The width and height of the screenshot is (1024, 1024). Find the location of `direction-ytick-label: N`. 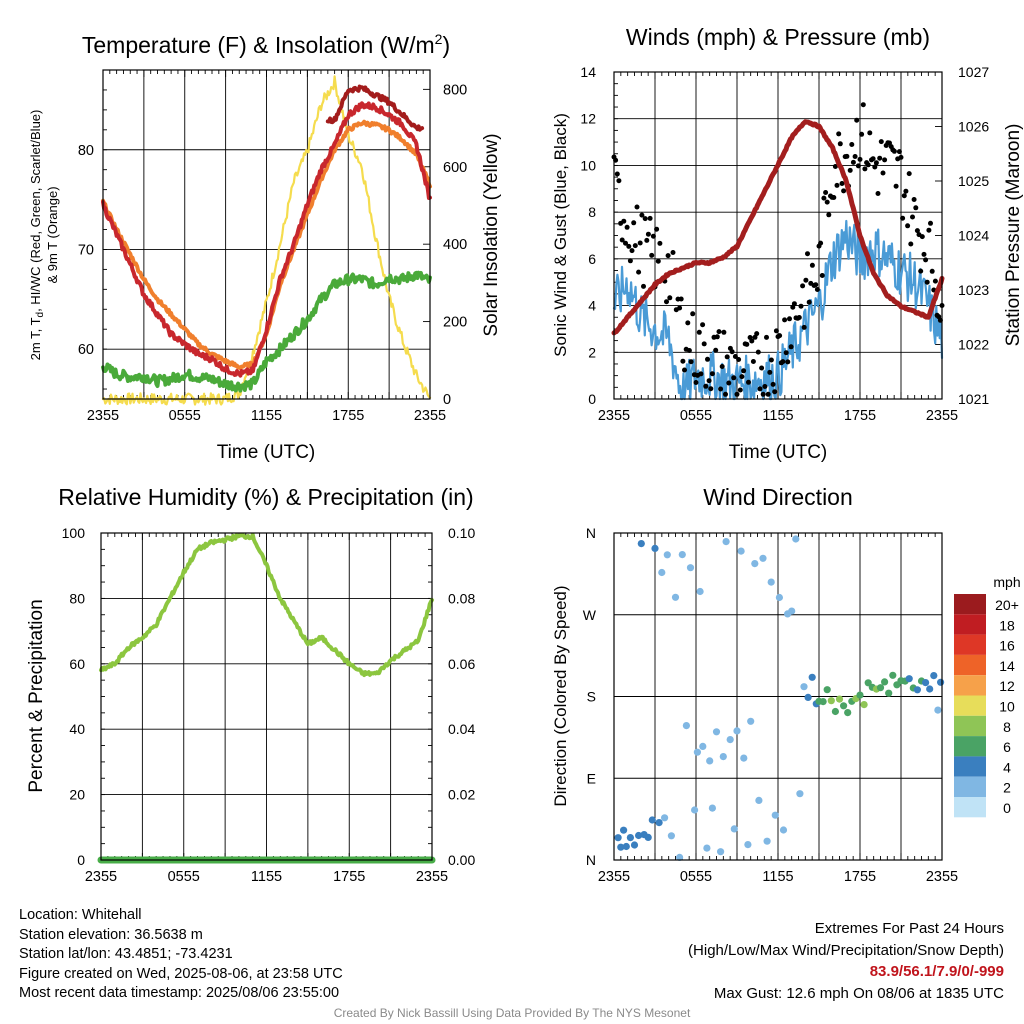

direction-ytick-label: N is located at coordinates (591, 860).